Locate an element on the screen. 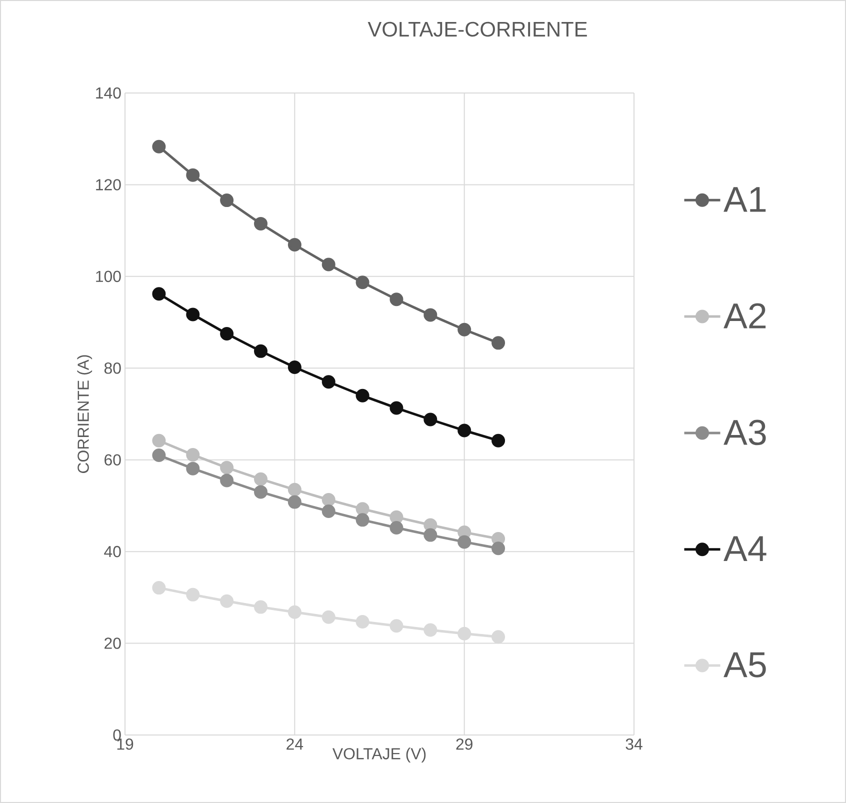 This screenshot has height=803, width=846. x-tick-label: 29 is located at coordinates (464, 744).